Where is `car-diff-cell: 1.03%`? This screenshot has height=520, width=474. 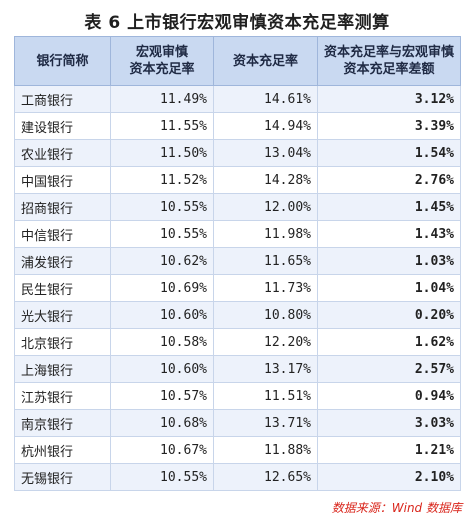 car-diff-cell: 1.03% is located at coordinates (389, 261).